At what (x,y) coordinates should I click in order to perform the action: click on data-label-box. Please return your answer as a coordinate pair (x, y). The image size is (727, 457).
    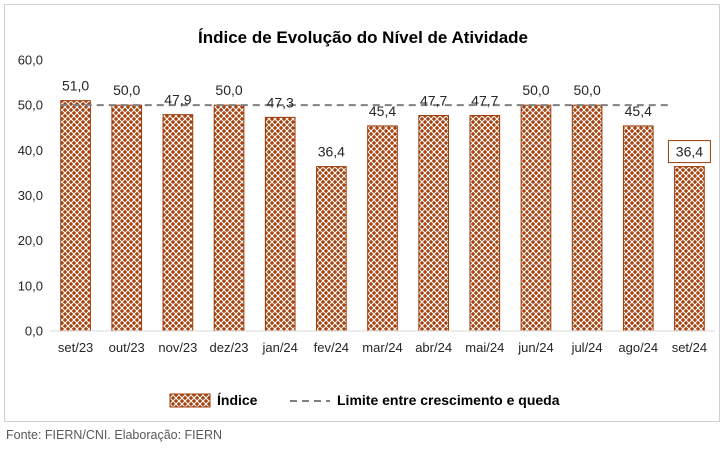
    Looking at the image, I should click on (689, 152).